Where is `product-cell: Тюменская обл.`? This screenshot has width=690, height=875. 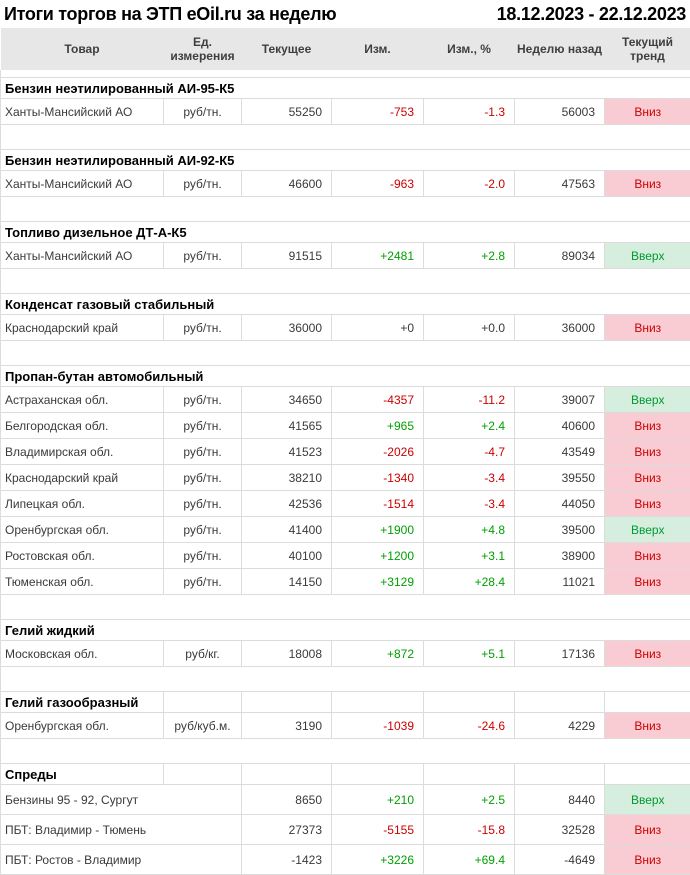 product-cell: Тюменская обл. is located at coordinates (82, 582).